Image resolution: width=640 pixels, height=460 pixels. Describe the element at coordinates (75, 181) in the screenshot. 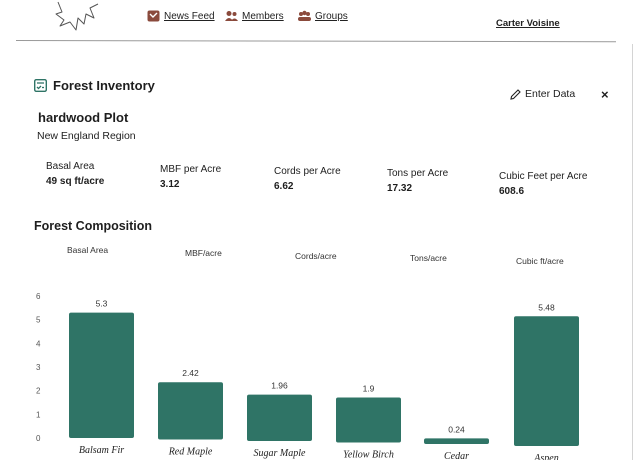

I see `stat-value: 49 sq ft/acre` at that location.